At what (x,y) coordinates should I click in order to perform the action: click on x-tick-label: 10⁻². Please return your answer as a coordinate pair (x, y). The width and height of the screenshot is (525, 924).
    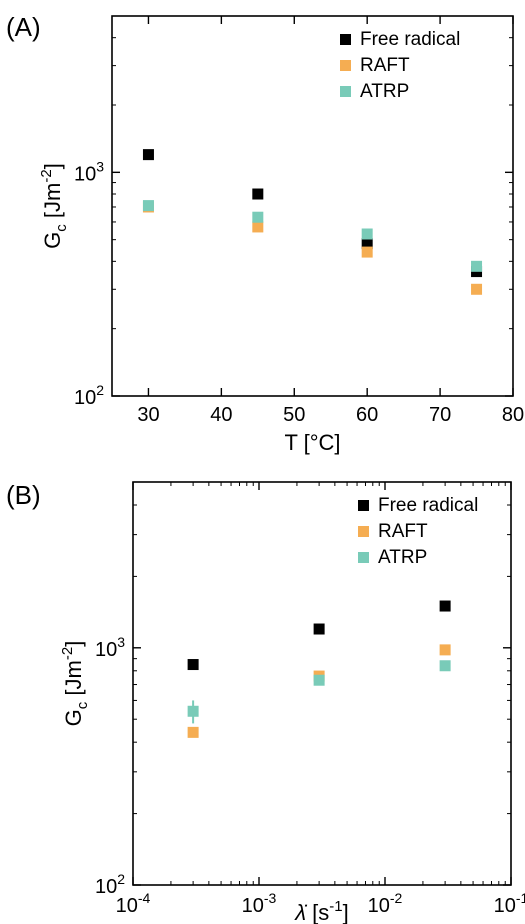
    Looking at the image, I should click on (385, 903).